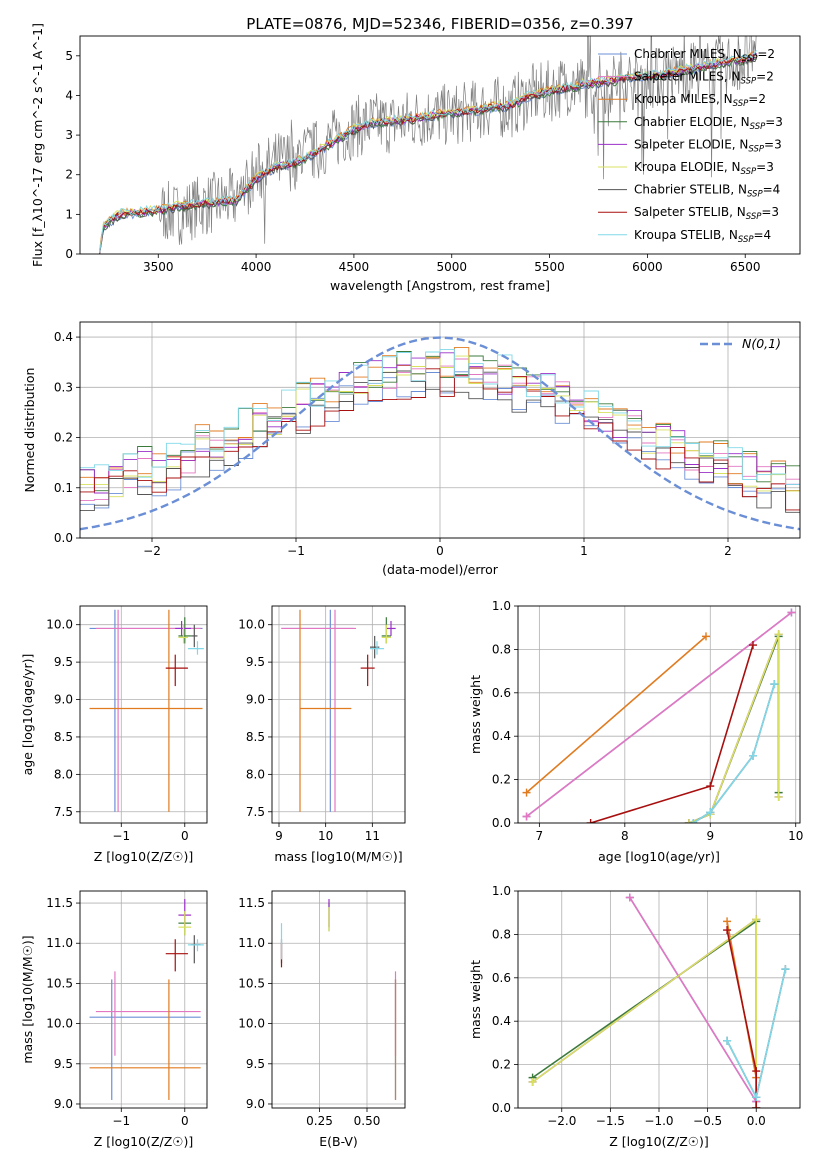 This screenshot has height=1170, width=819. What do you see at coordinates (146, 710) in the screenshot?
I see `age-vs-z-plot-area` at bounding box center [146, 710].